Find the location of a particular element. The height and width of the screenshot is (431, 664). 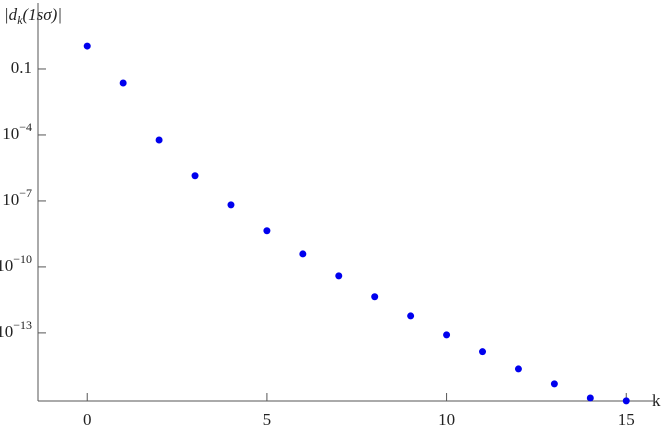

y-tick-label: 10−4 is located at coordinates (17, 131).